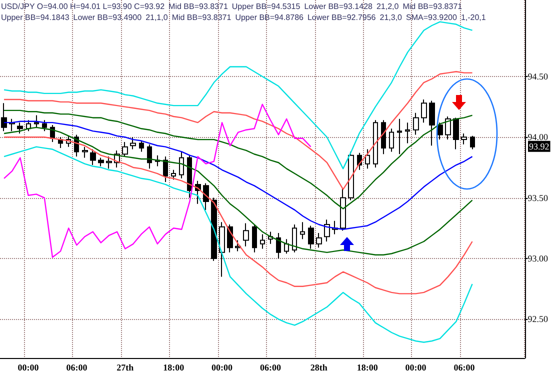 The width and height of the screenshot is (551, 374). Describe the element at coordinates (538, 76) in the screenshot. I see `y-tick-label: 94.50` at that location.